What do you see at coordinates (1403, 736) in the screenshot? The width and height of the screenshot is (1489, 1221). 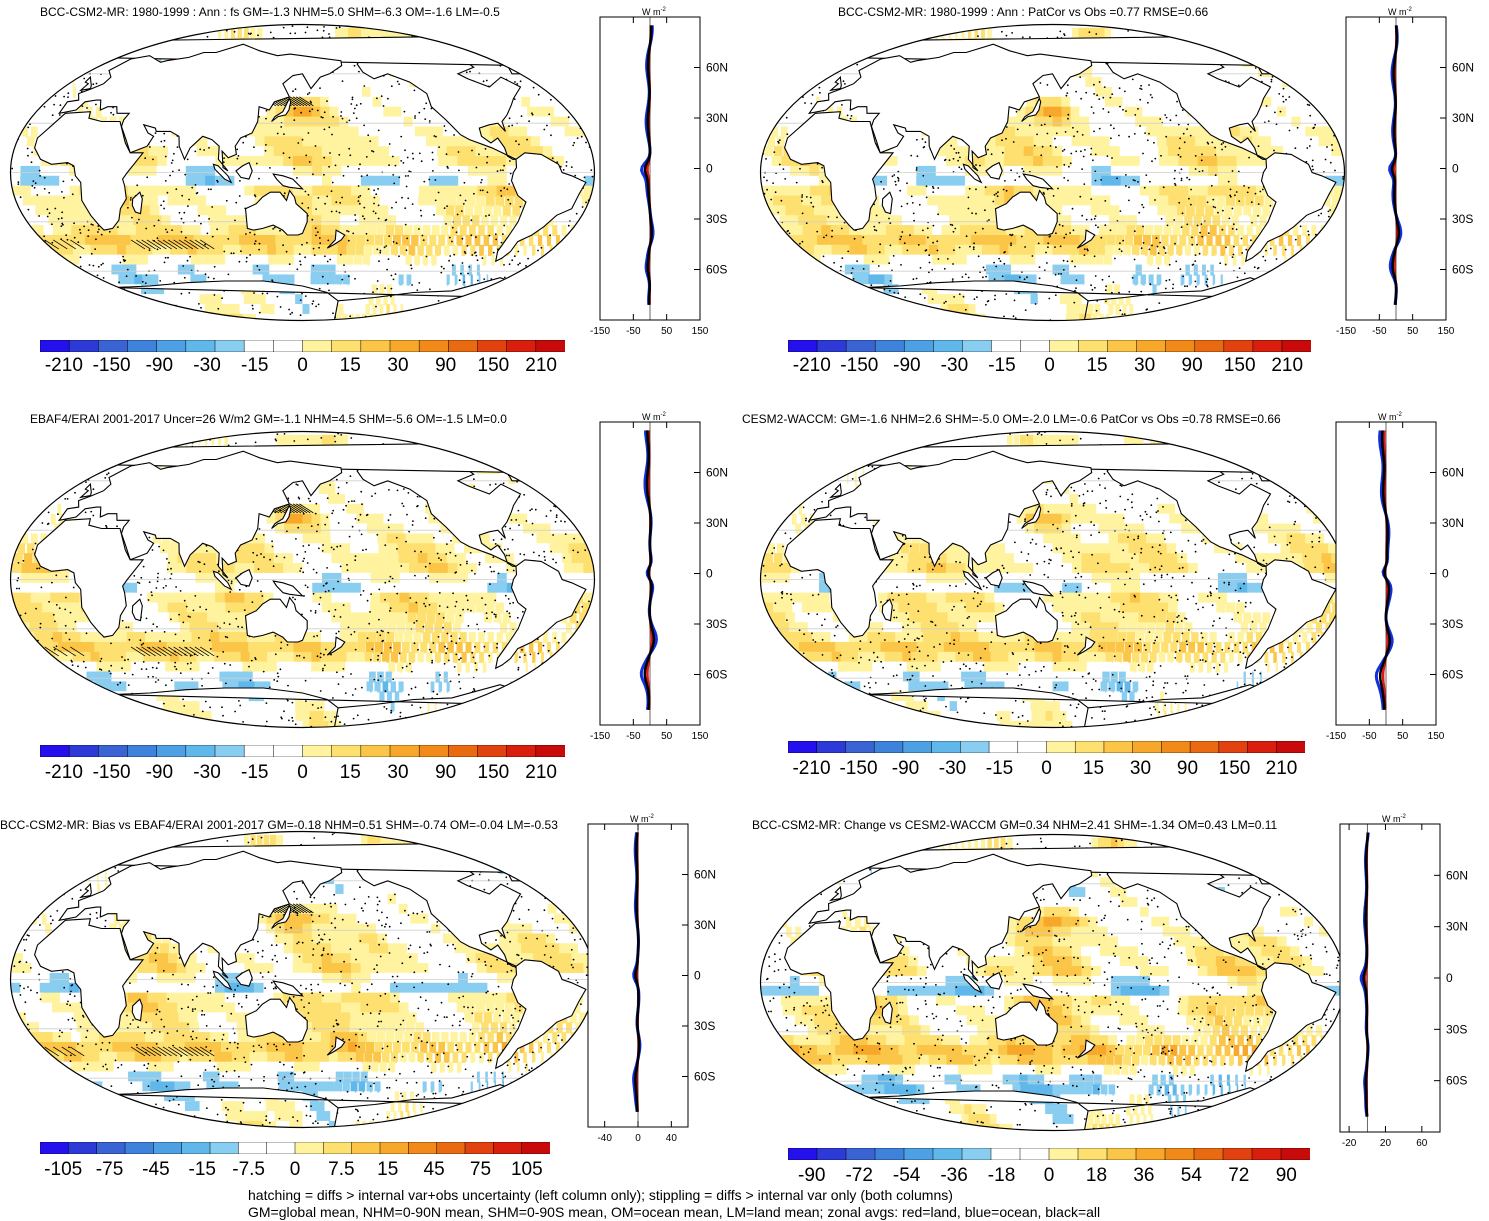 I see `zonal-xtick-label: 50` at bounding box center [1403, 736].